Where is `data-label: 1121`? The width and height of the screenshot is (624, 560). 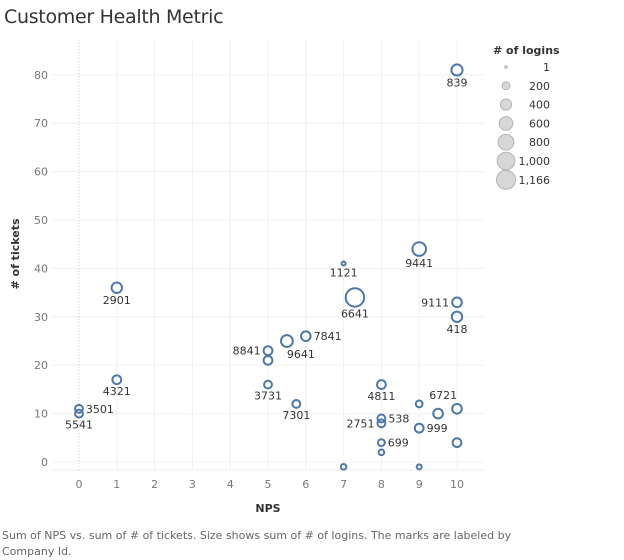
data-label: 1121 is located at coordinates (344, 273).